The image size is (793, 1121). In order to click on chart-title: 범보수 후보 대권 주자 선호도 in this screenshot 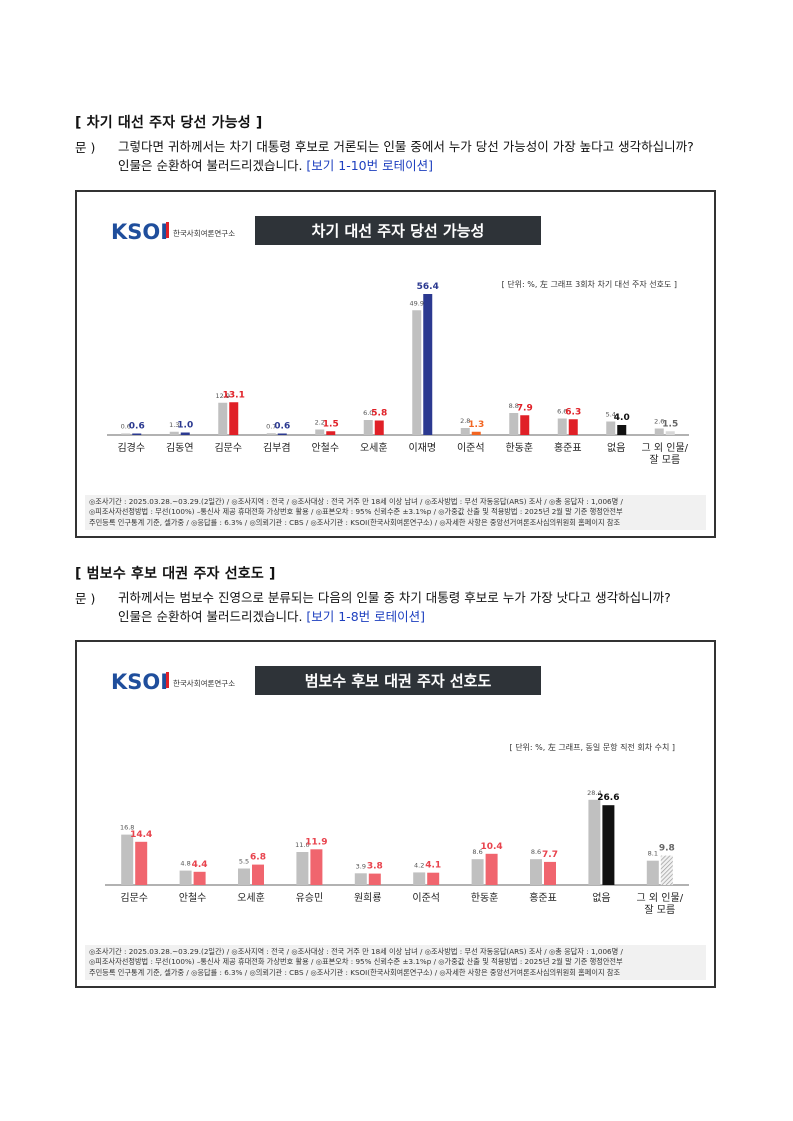, I will do `click(398, 681)`.